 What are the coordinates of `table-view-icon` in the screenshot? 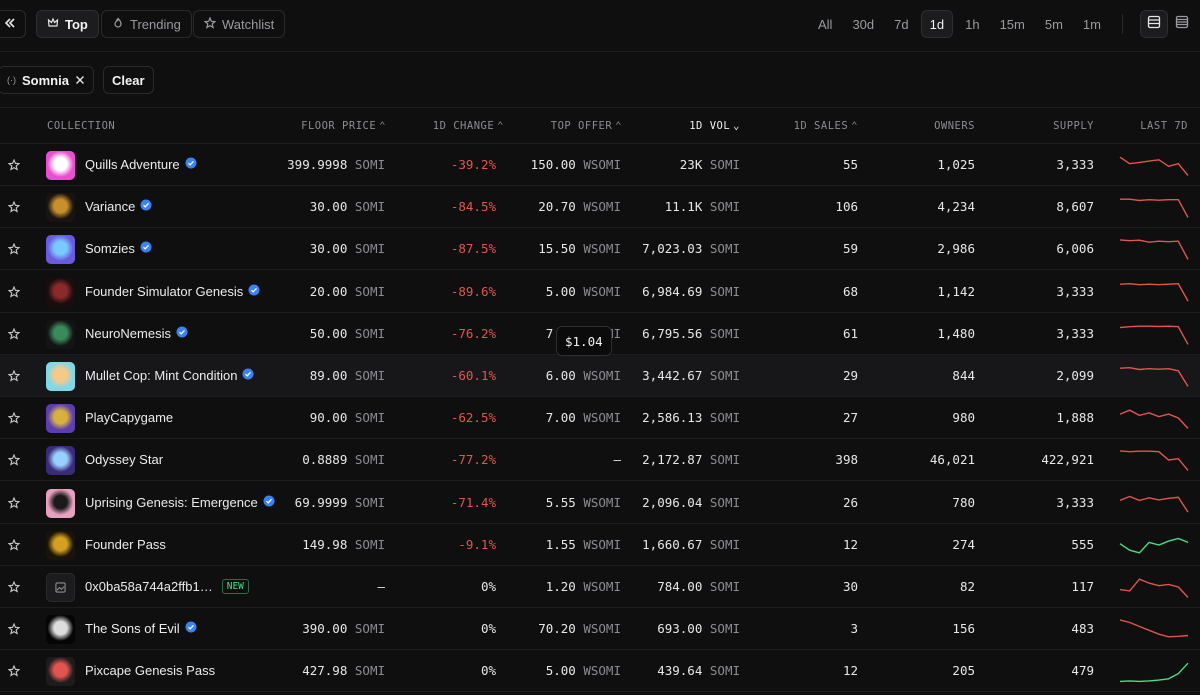 It's located at (1154, 24).